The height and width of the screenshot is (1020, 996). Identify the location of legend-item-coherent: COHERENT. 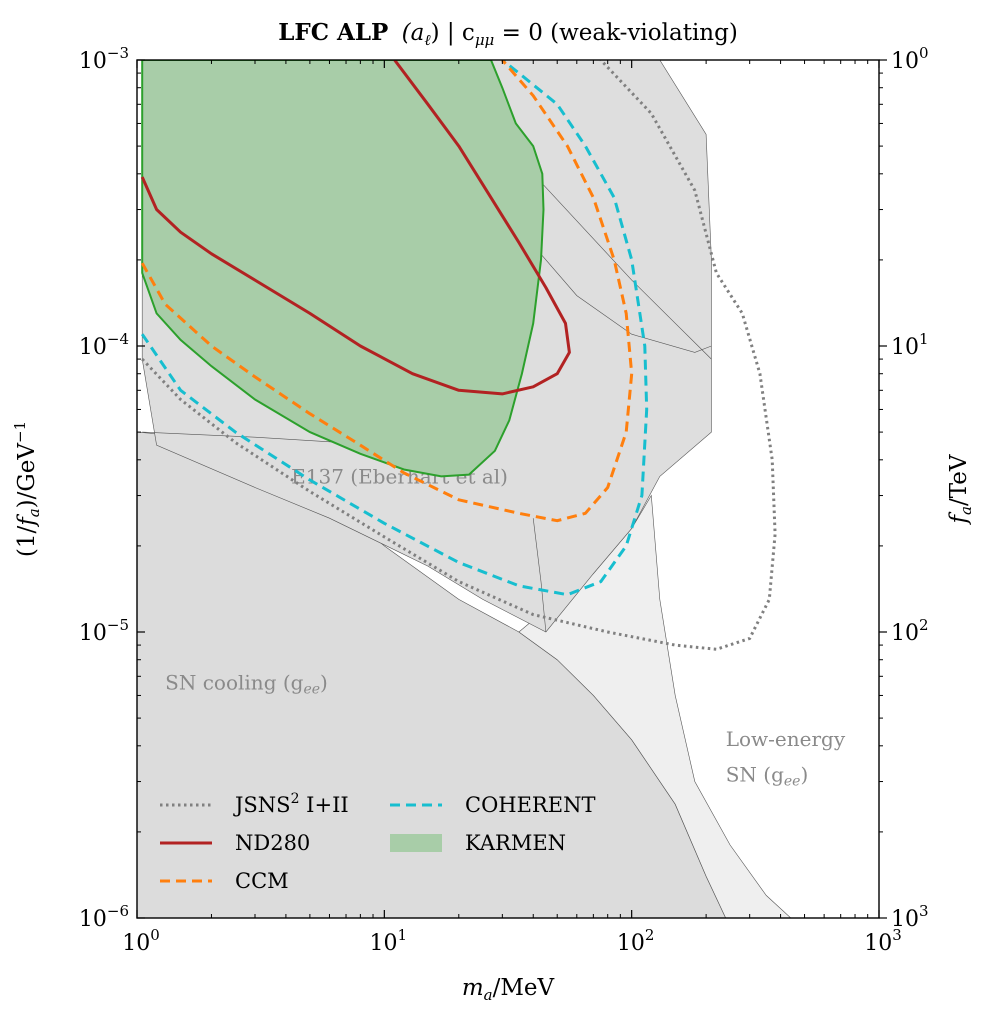
(492, 805).